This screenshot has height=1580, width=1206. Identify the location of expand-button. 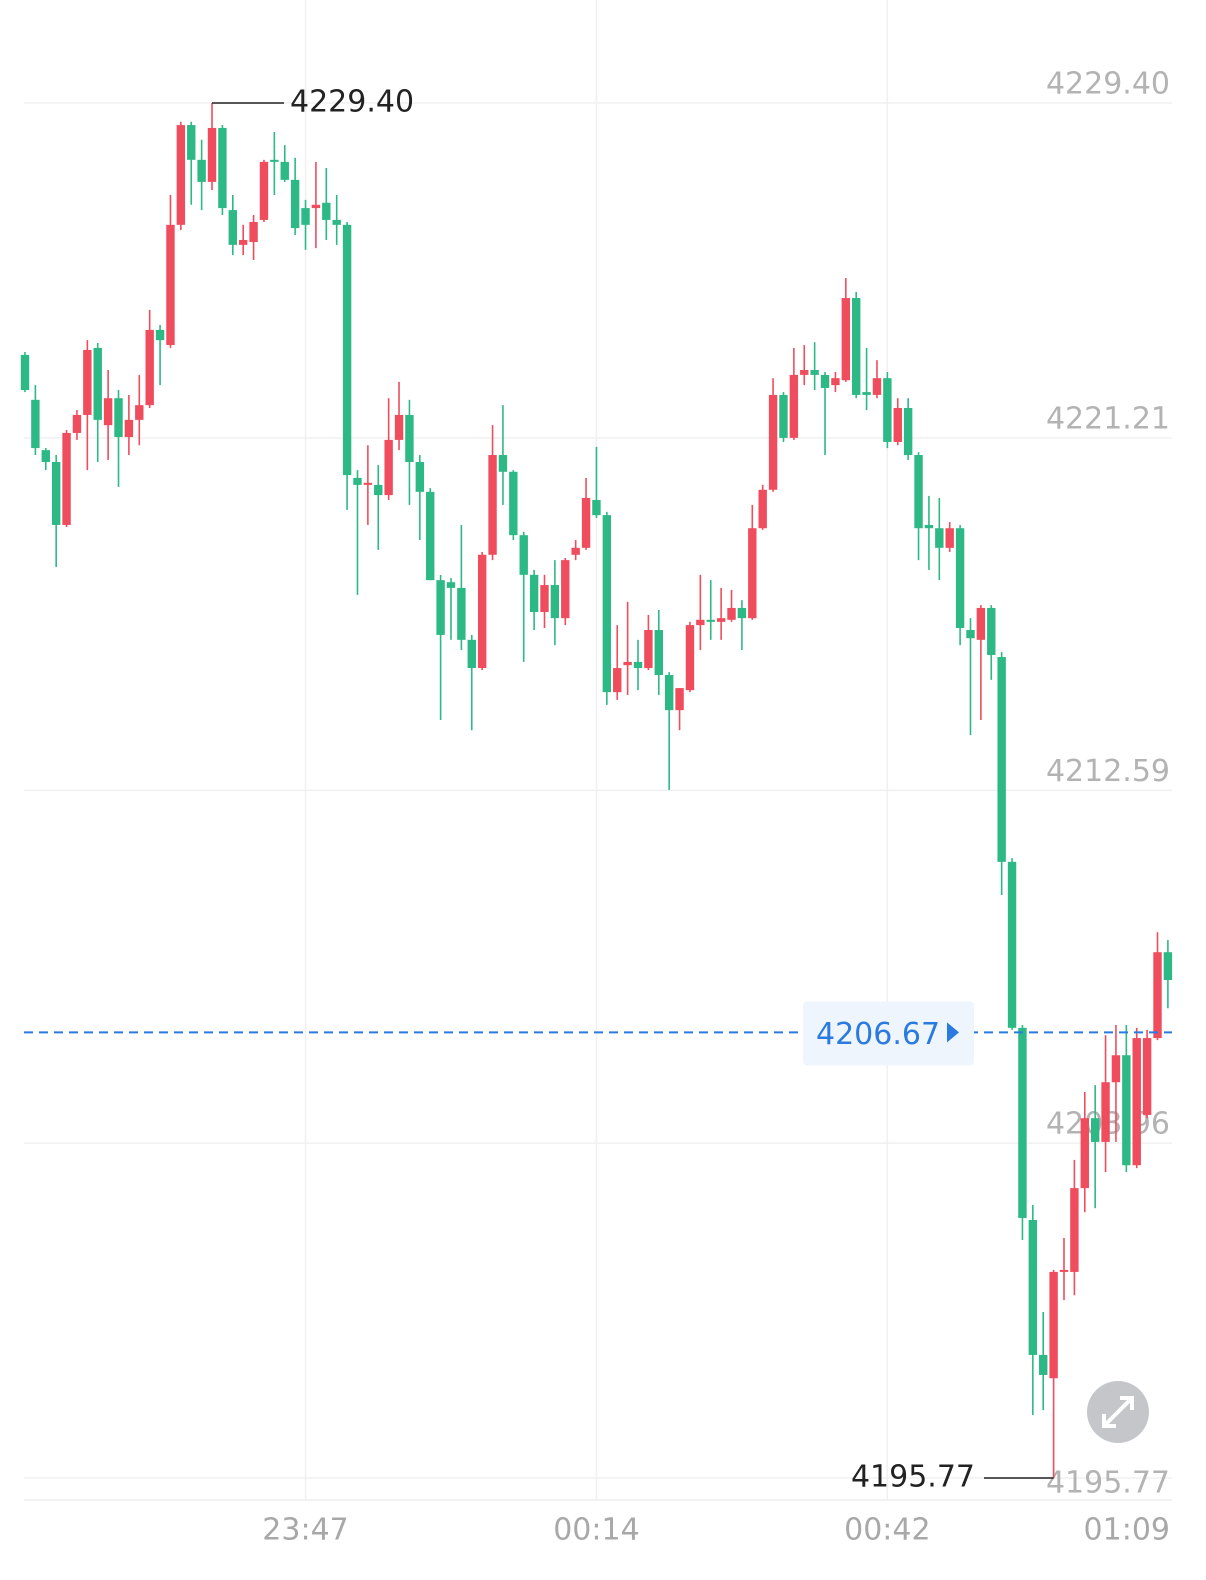
(1118, 1412).